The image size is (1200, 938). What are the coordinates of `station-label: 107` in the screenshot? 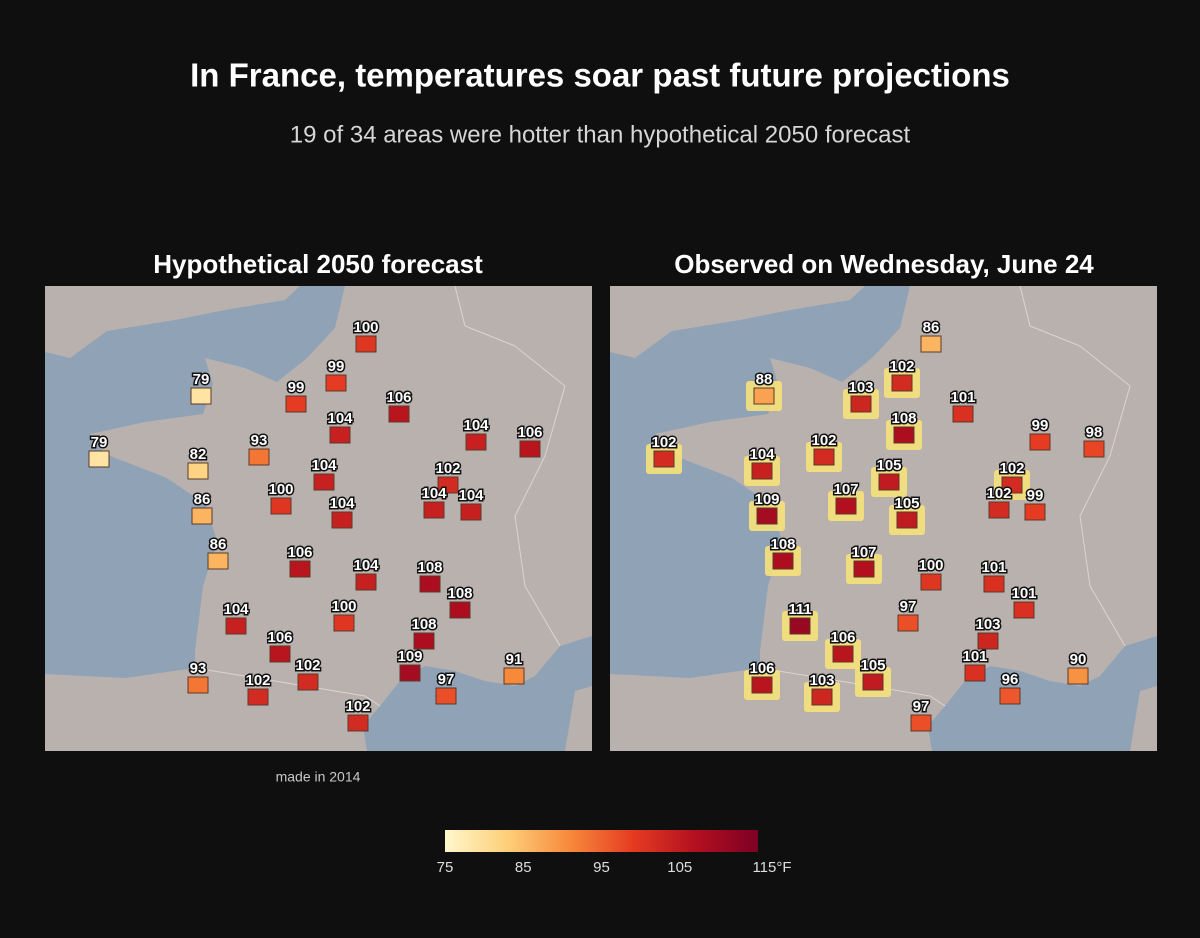 It's located at (863, 552).